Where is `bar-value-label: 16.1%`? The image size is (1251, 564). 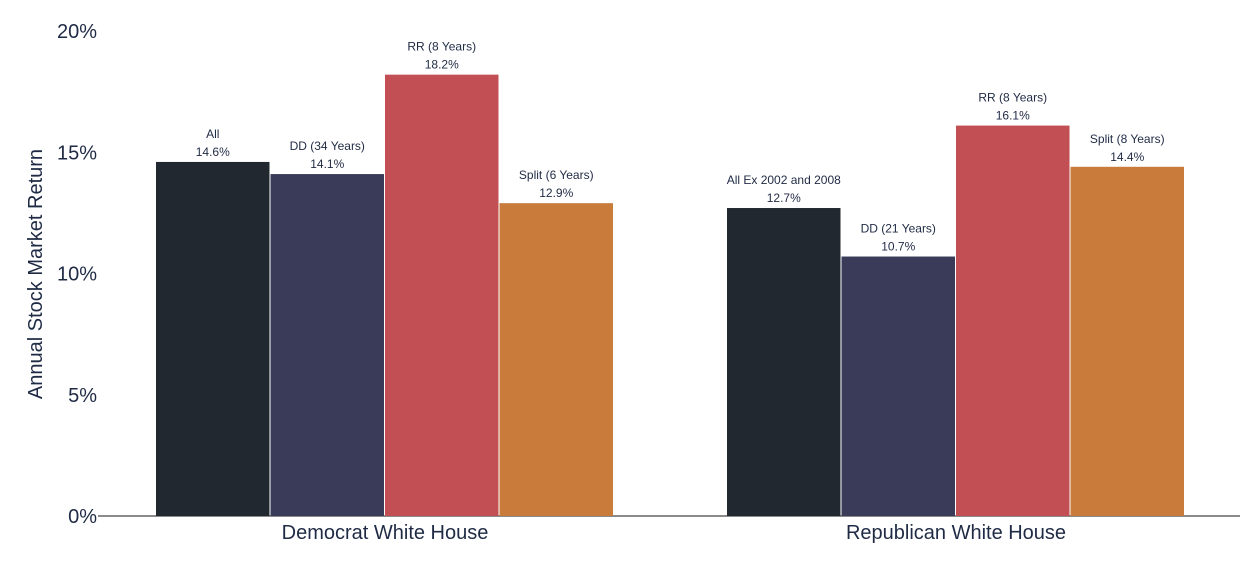
bar-value-label: 16.1% is located at coordinates (1013, 116).